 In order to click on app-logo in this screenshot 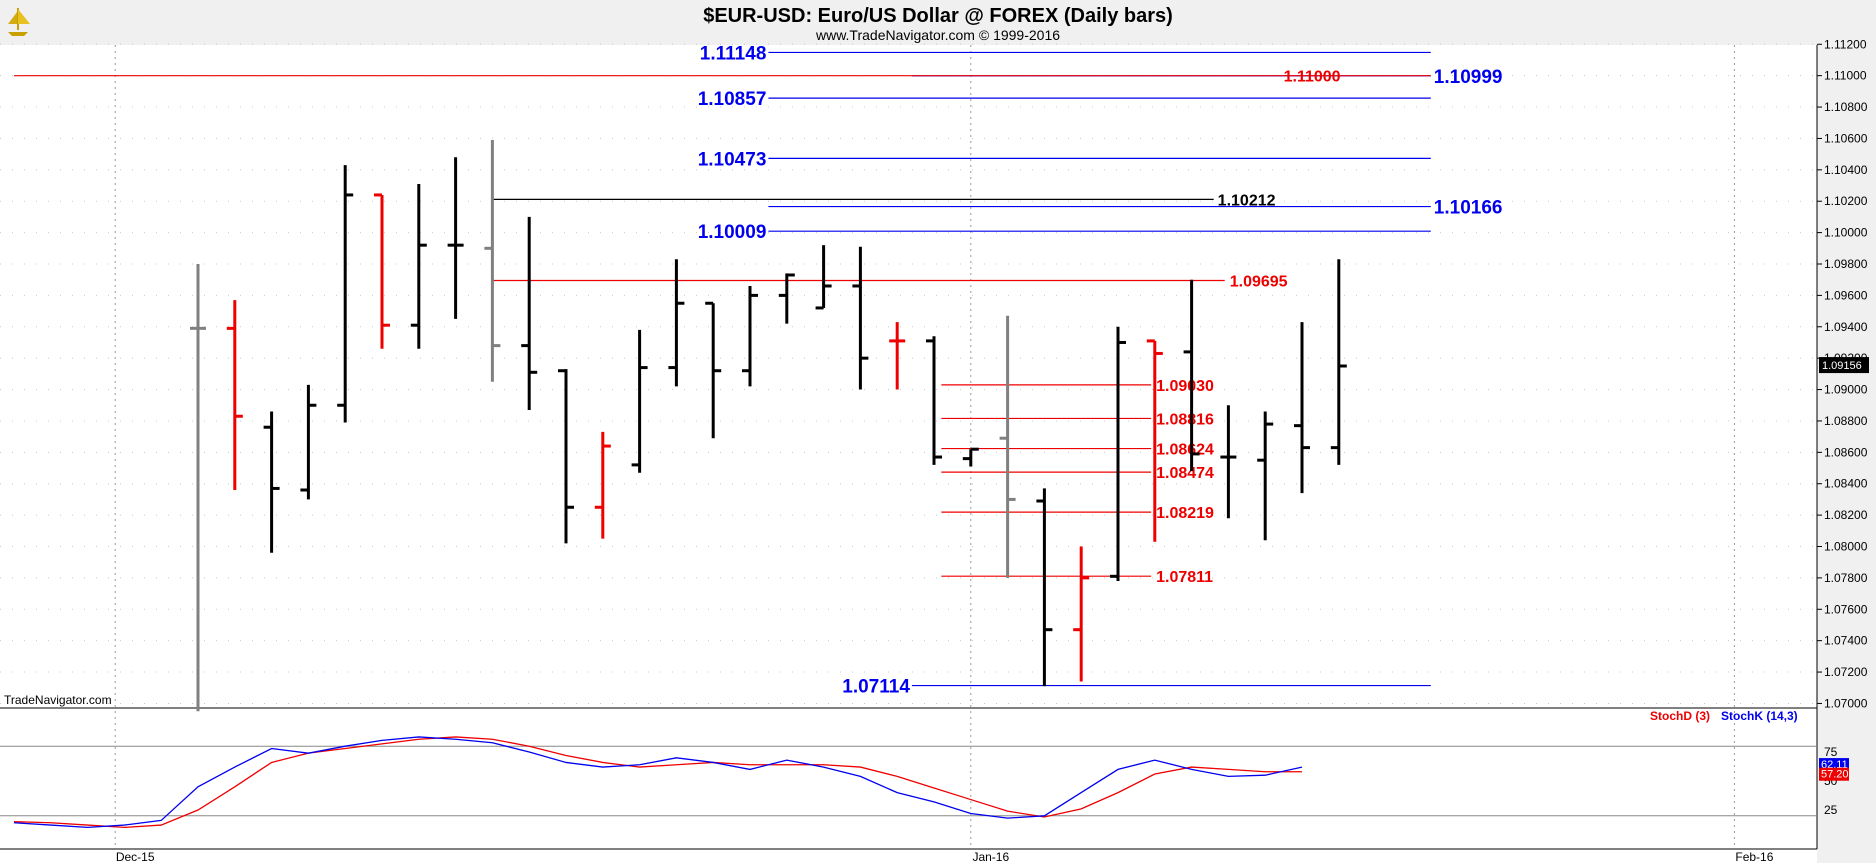, I will do `click(19, 22)`.